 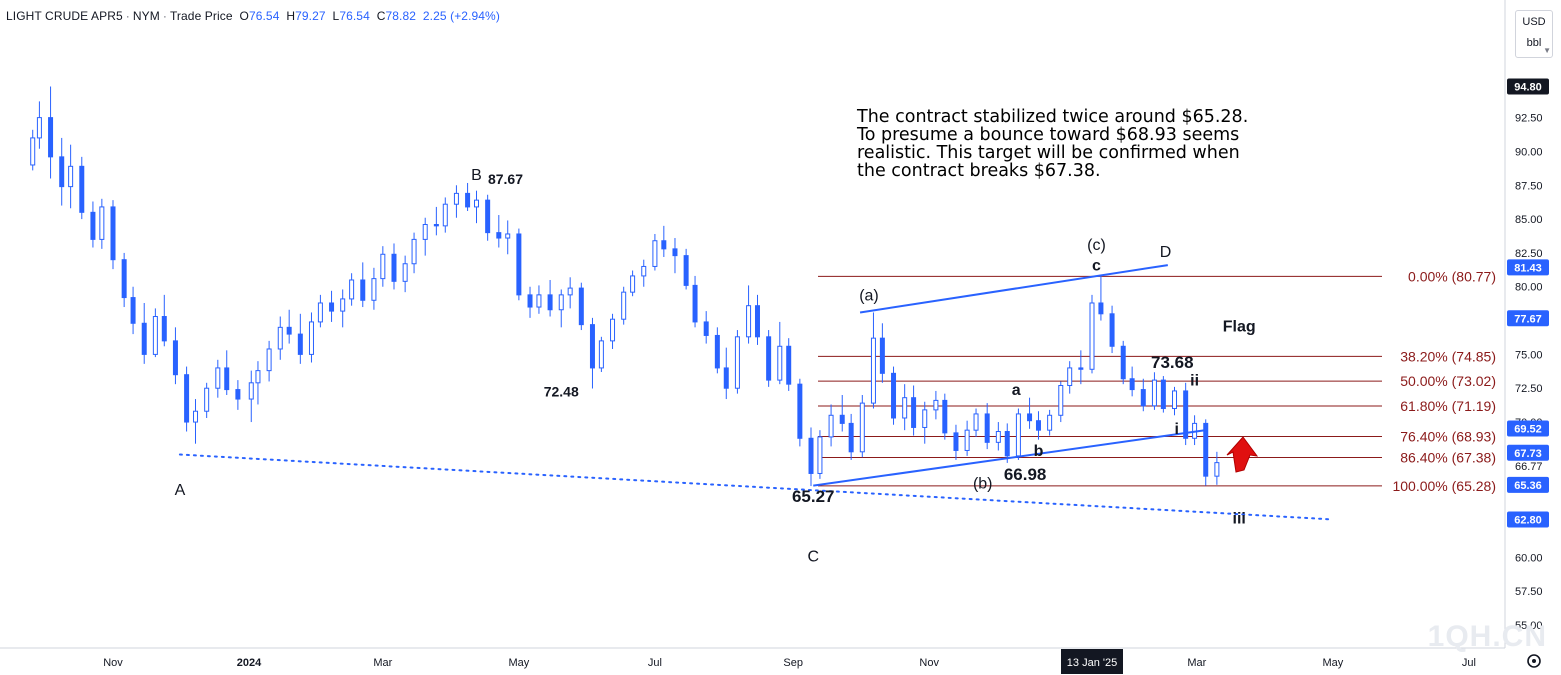 What do you see at coordinates (1239, 326) in the screenshot?
I see `wave-label: Flag` at bounding box center [1239, 326].